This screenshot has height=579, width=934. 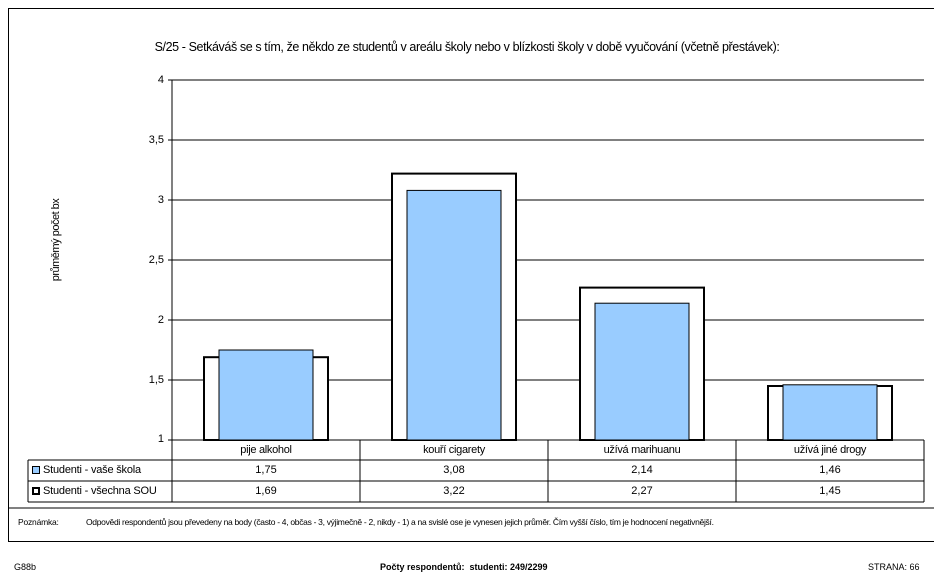 What do you see at coordinates (266, 450) in the screenshot?
I see `category-label: pije alkohol` at bounding box center [266, 450].